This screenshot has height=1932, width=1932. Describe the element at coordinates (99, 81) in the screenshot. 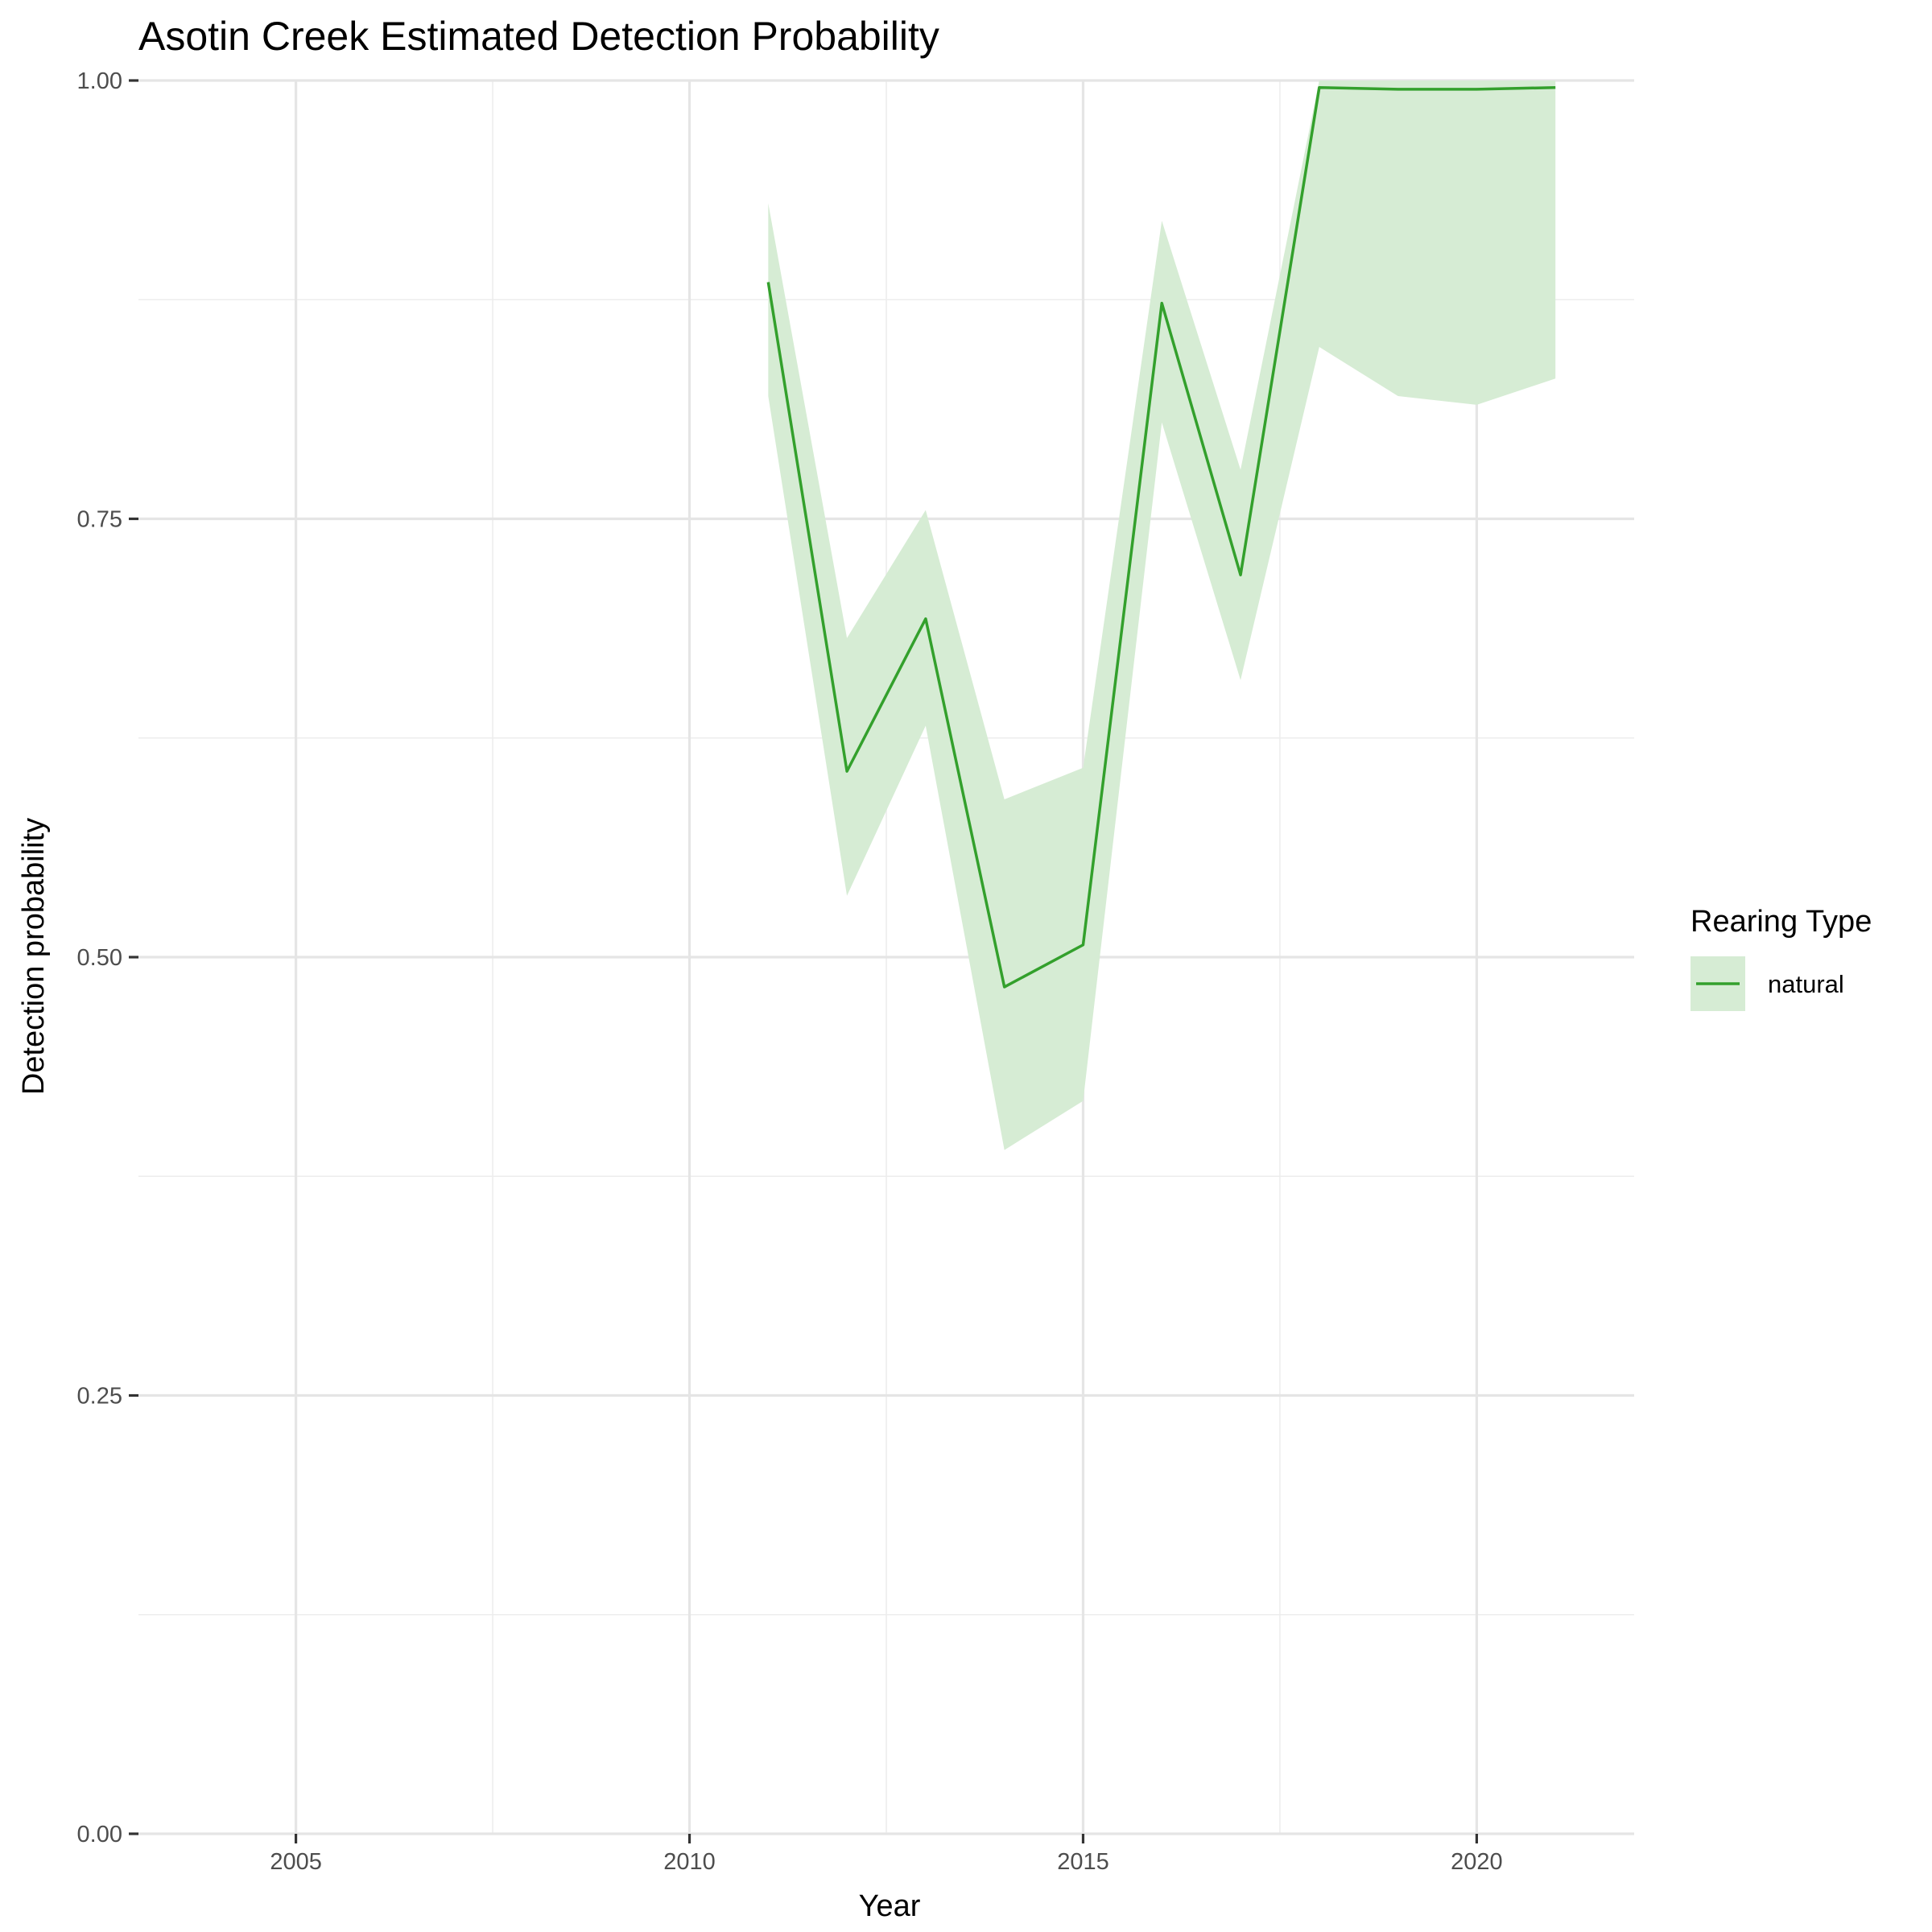

I see `y-tick-label: 1.00` at that location.